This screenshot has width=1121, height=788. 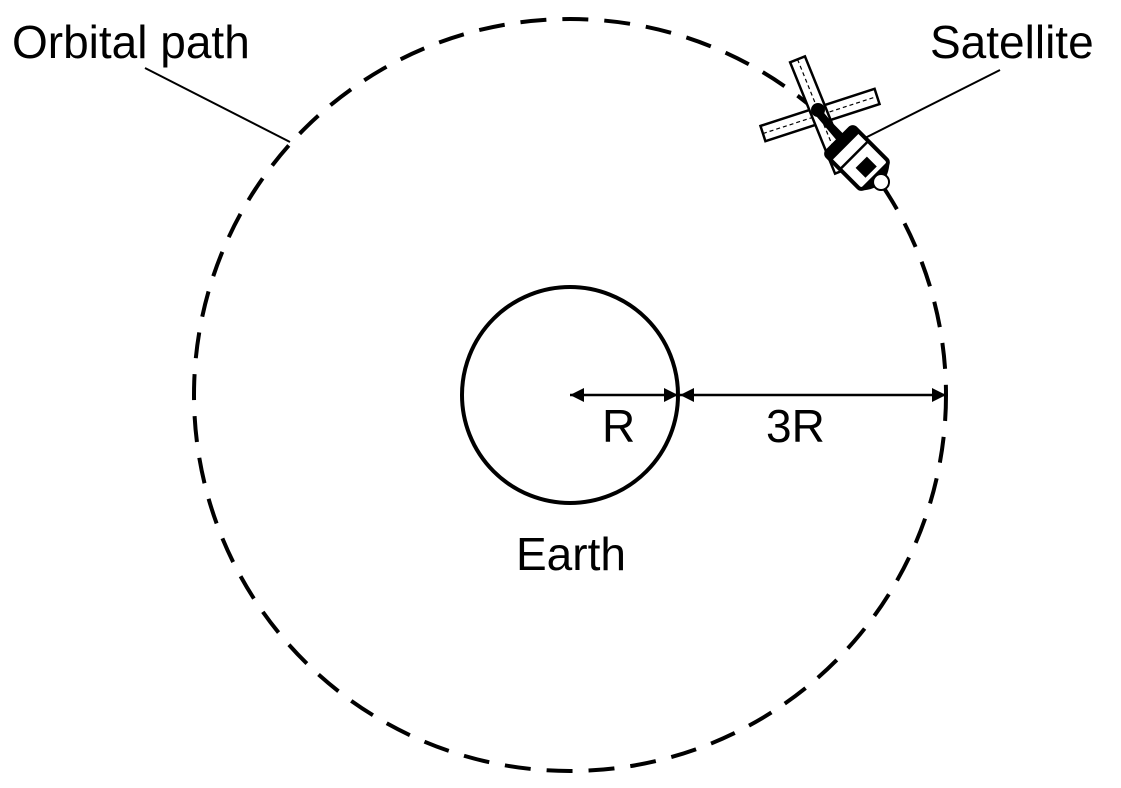 I want to click on earth-label: Earth, so click(x=571, y=554).